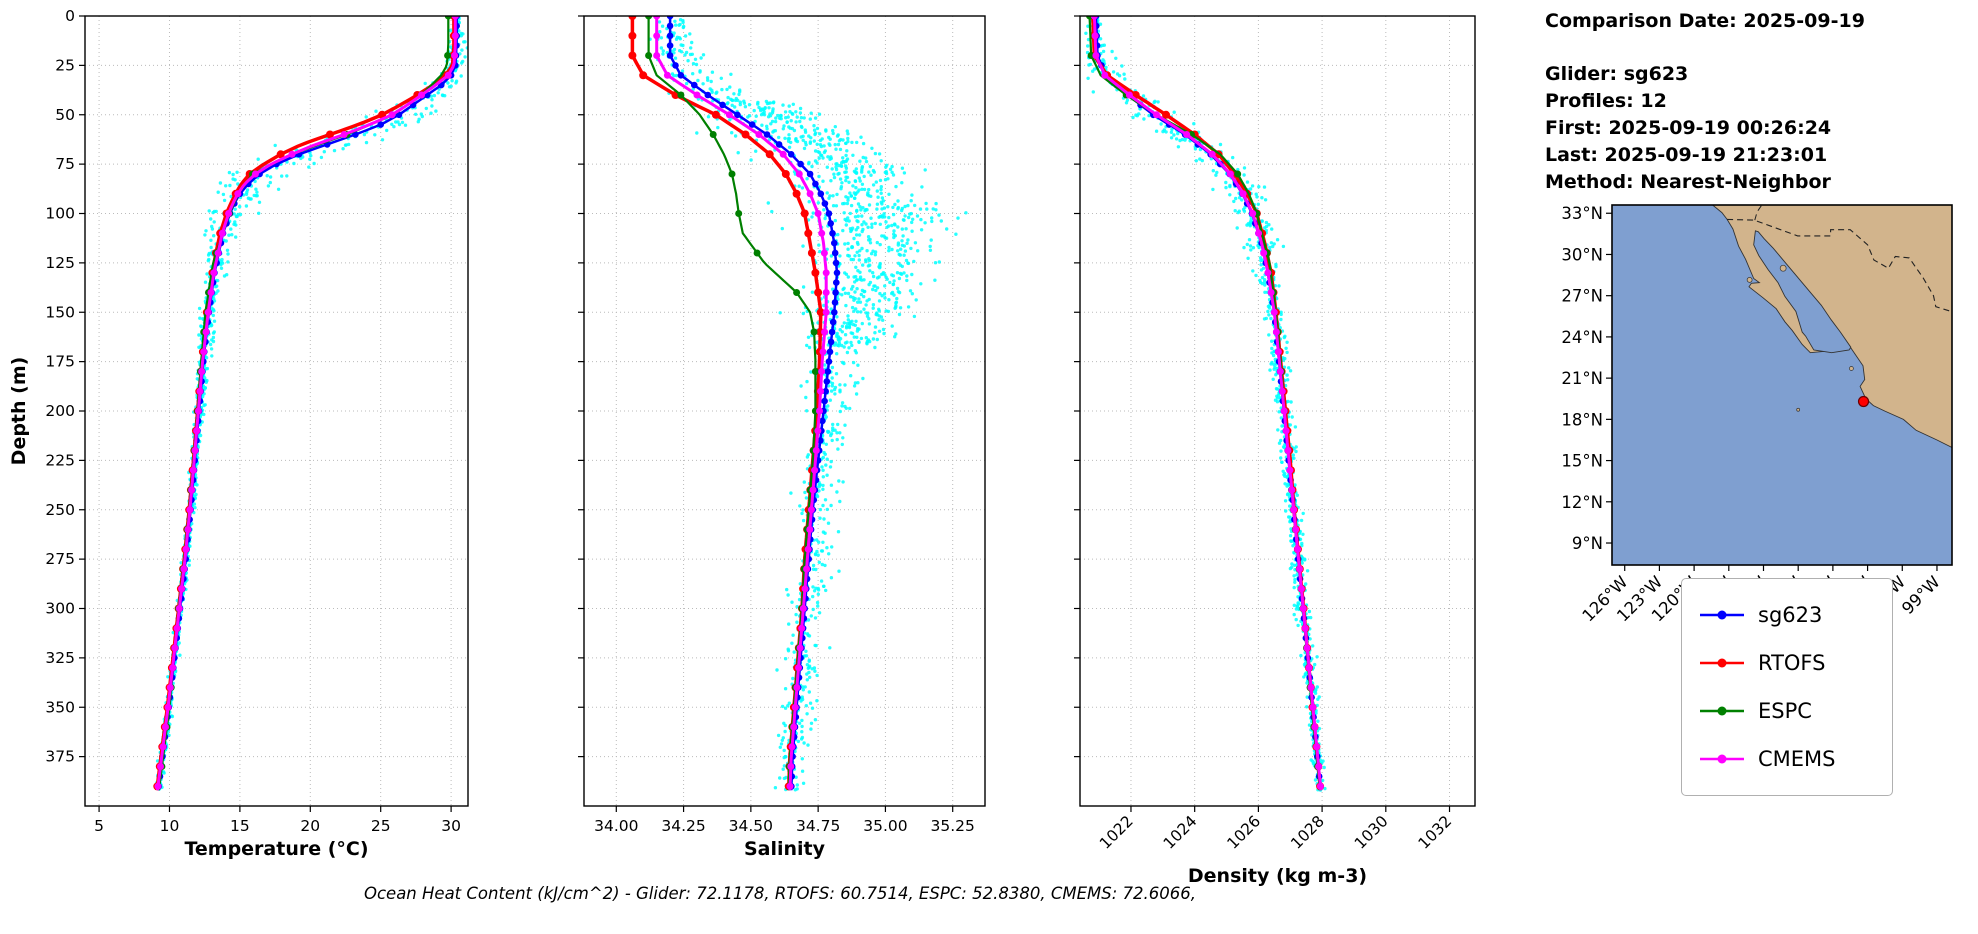 This screenshot has width=1978, height=934. I want to click on svg-text: 1024, so click(1180, 832).